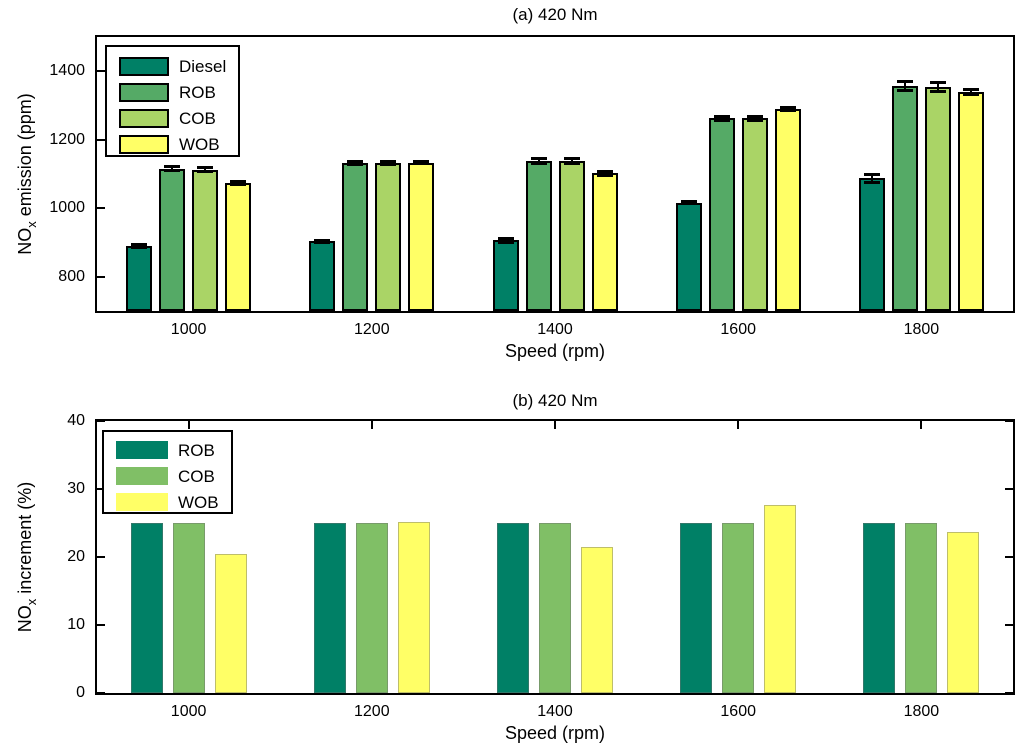 The height and width of the screenshot is (755, 1024). Describe the element at coordinates (197, 118) in the screenshot. I see `legend-label-cob: COB` at that location.